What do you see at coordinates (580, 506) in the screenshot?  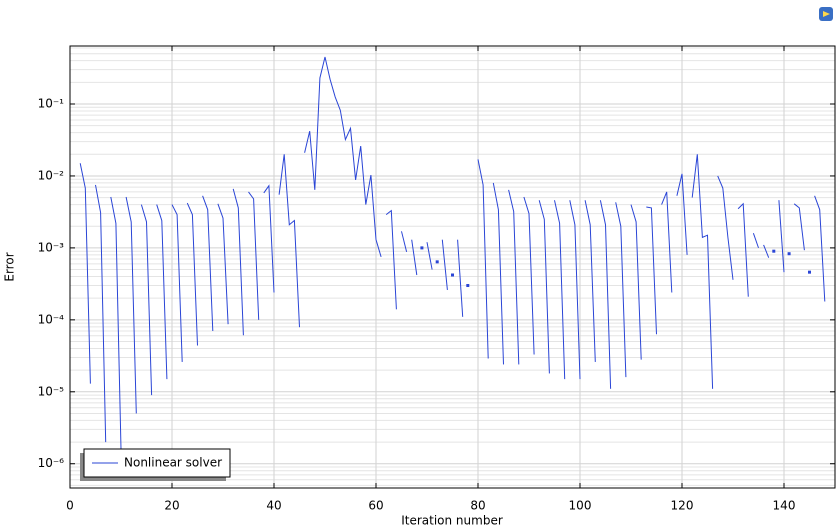 I see `x-tick-label: 100` at bounding box center [580, 506].